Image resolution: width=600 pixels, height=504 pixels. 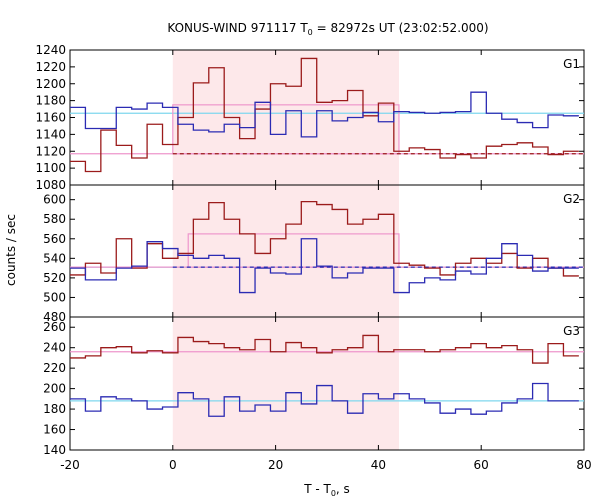 What do you see at coordinates (481, 465) in the screenshot?
I see `x-tick-label: 60` at bounding box center [481, 465].